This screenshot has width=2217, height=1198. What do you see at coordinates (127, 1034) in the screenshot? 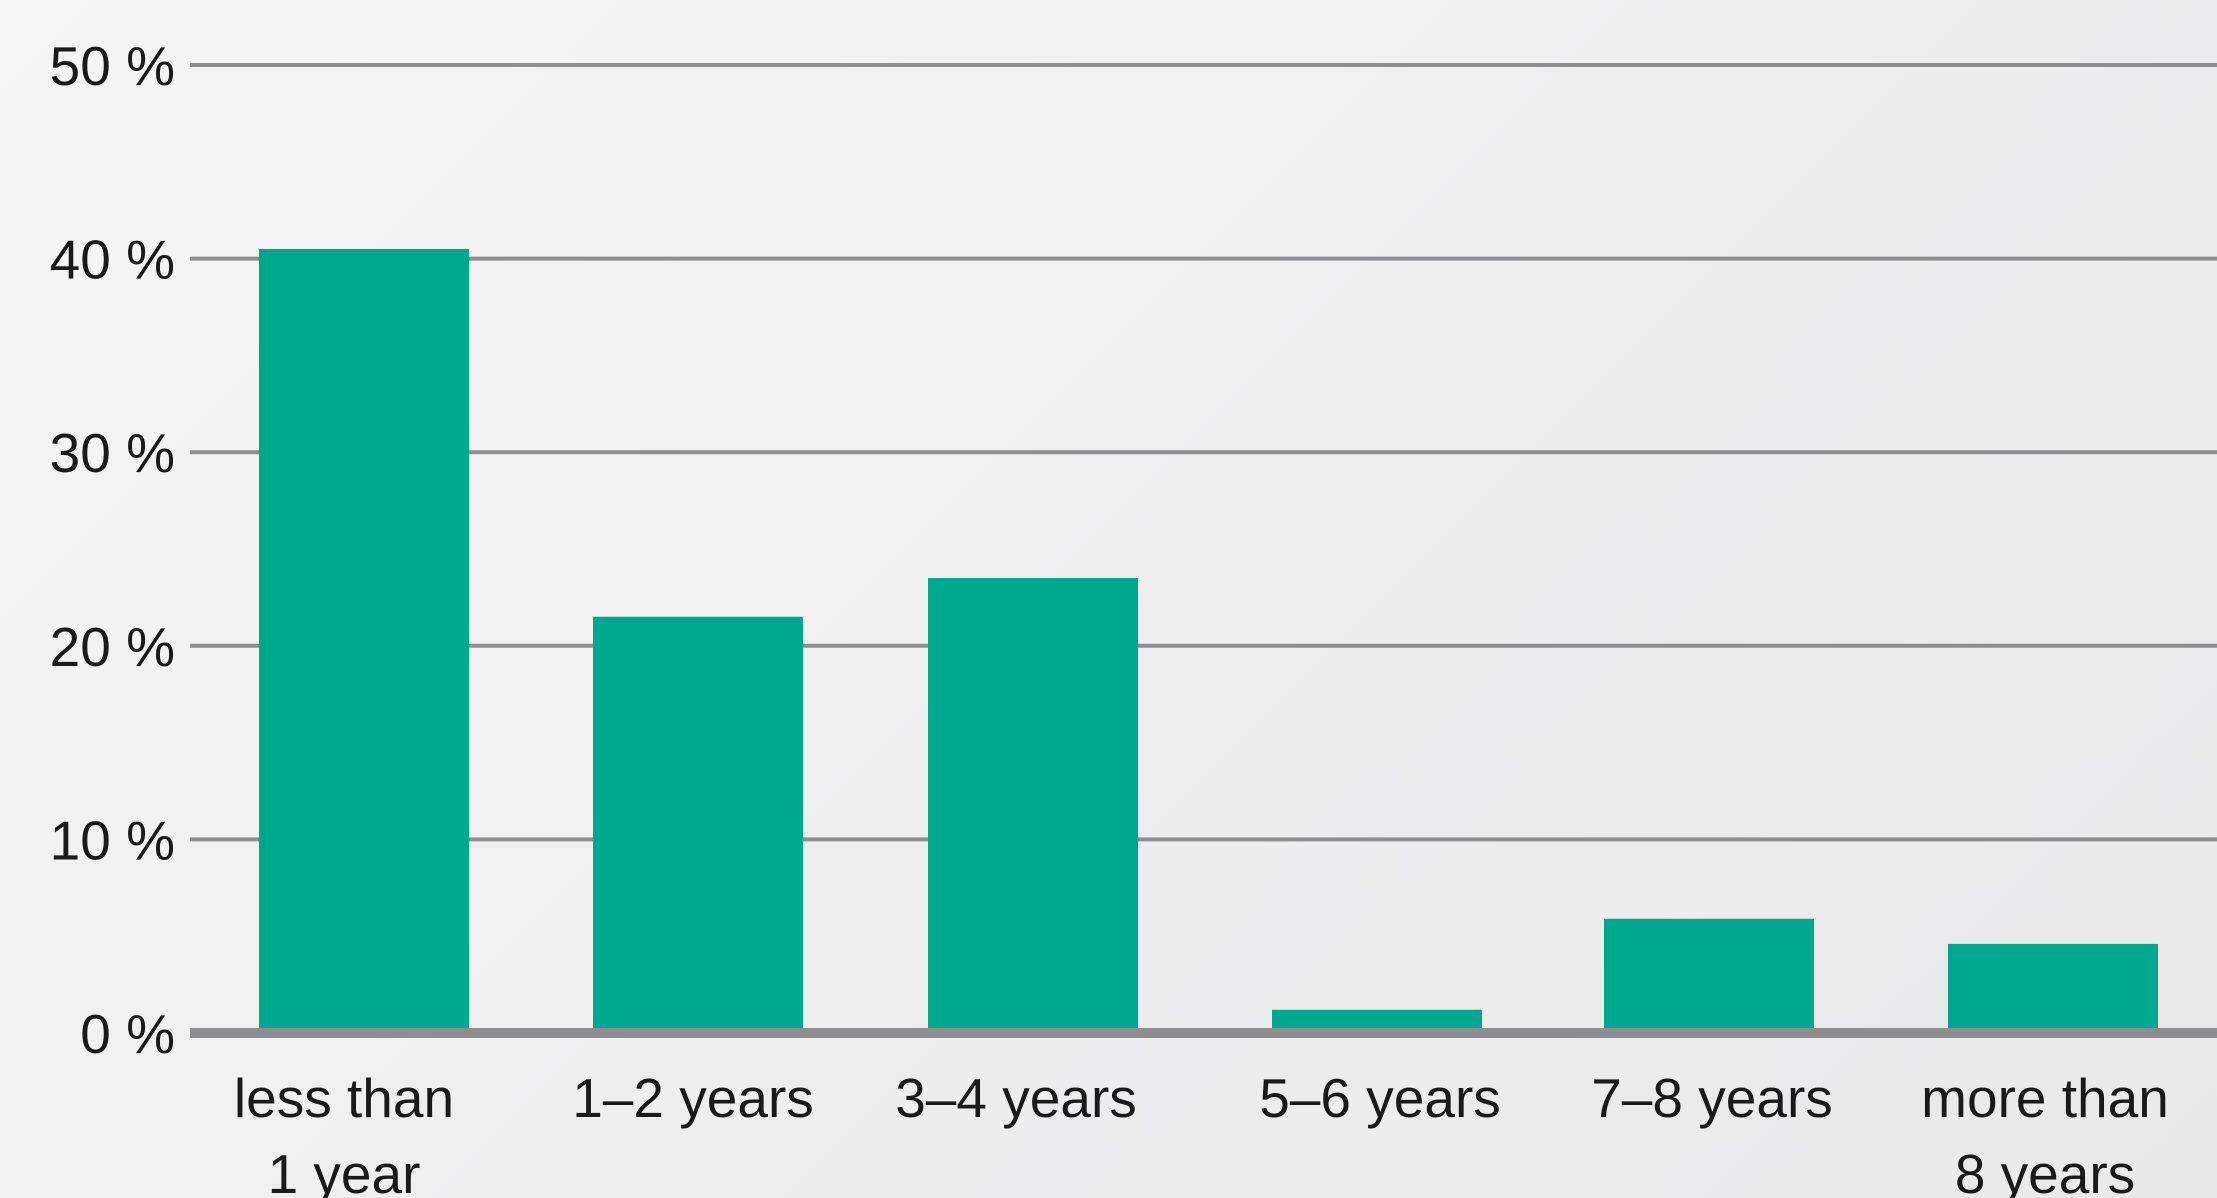
I see `y-tick-label: 0 %` at bounding box center [127, 1034].